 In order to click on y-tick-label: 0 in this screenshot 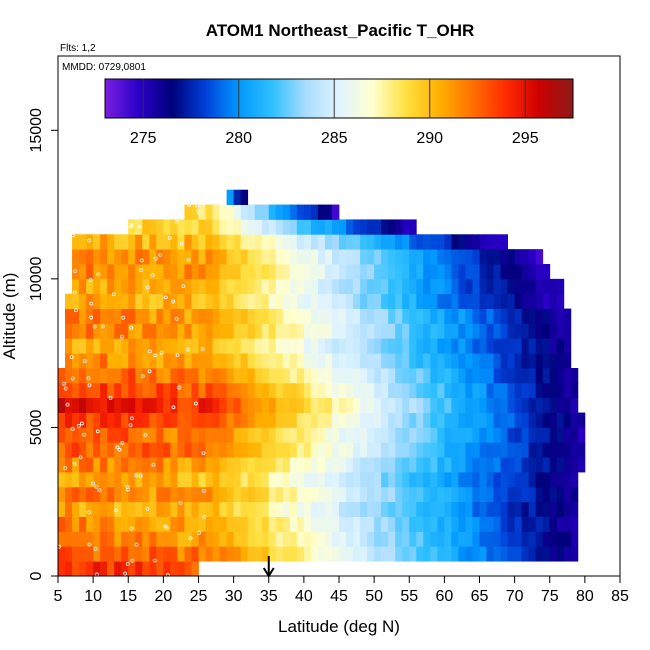, I will do `click(36, 575)`.